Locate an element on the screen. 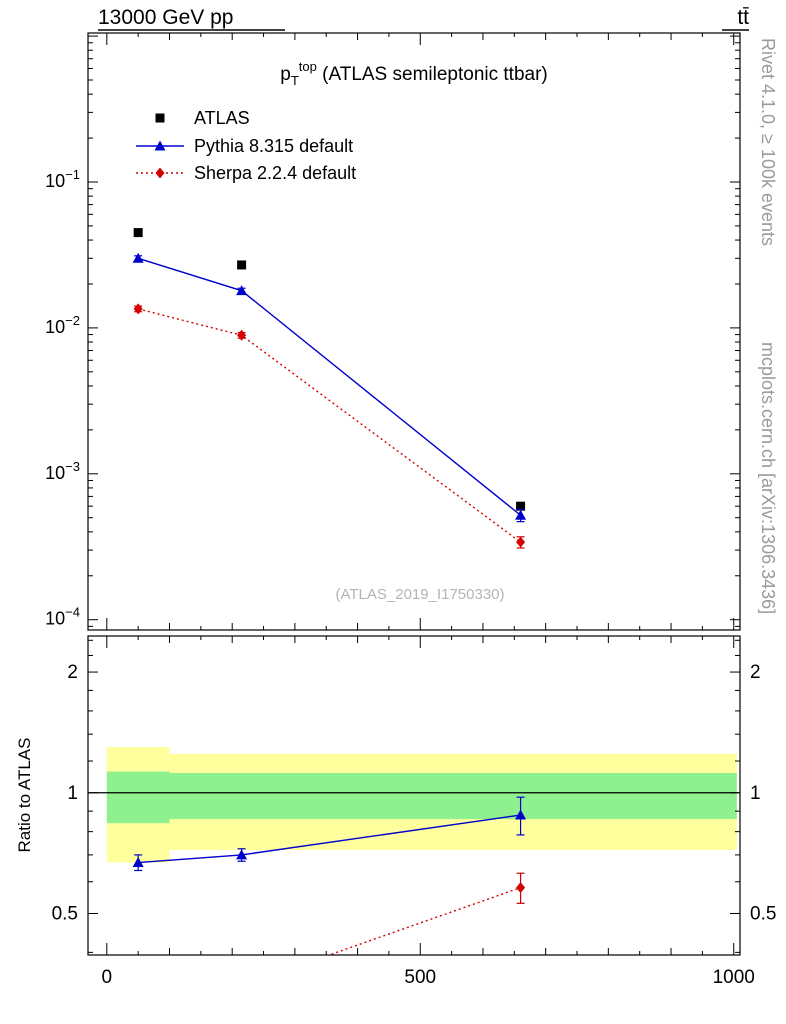 Image resolution: width=786 pixels, height=1024 pixels. mcplots-credit-note: mcplots.cern.ch [arXiv:1306.3436] is located at coordinates (768, 478).